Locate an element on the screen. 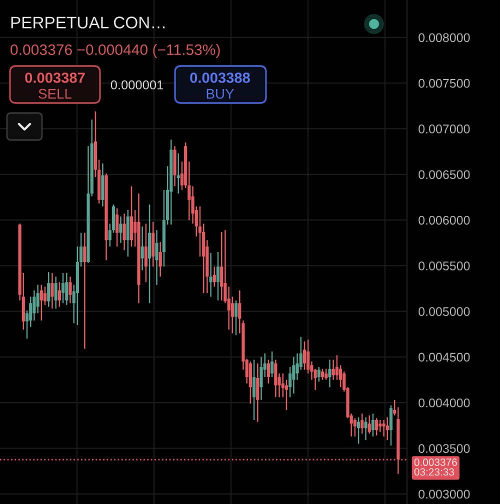 The width and height of the screenshot is (500, 504). y-tick-label: 0.005000 is located at coordinates (444, 311).